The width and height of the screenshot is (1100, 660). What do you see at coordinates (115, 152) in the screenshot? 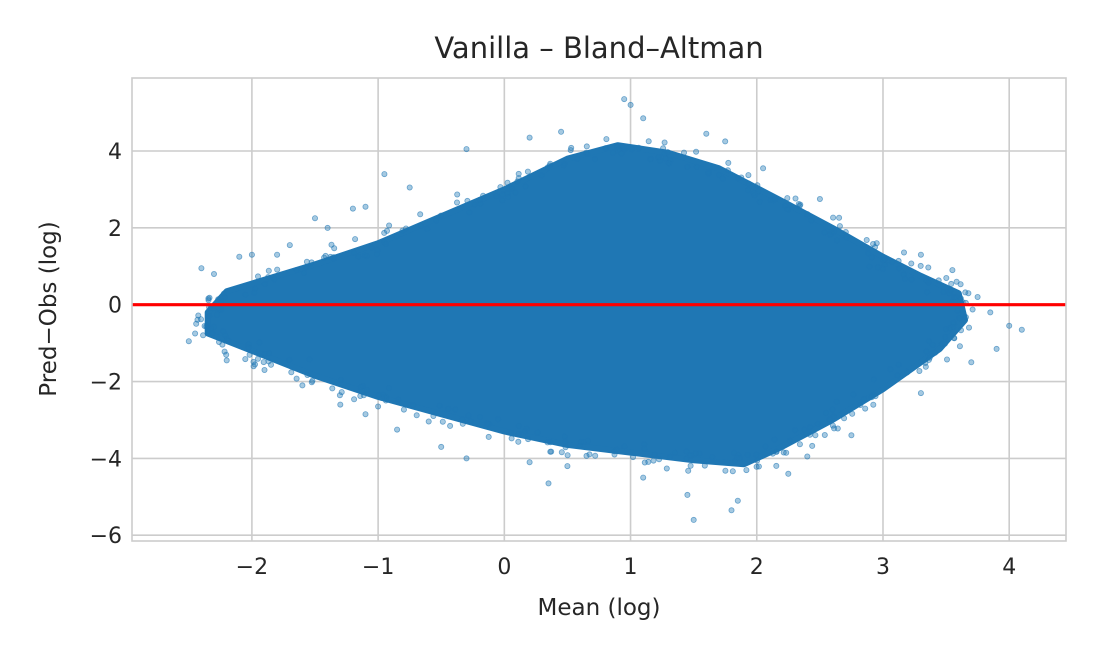
I see `y-tick-label: 4` at bounding box center [115, 152].